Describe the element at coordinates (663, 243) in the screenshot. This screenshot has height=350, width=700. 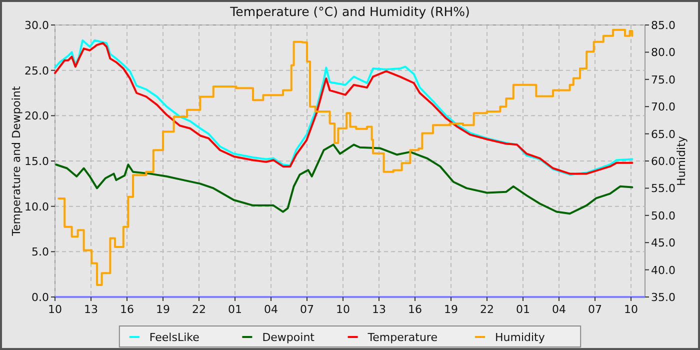
I see `y2-tick-label: 45.0` at that location.